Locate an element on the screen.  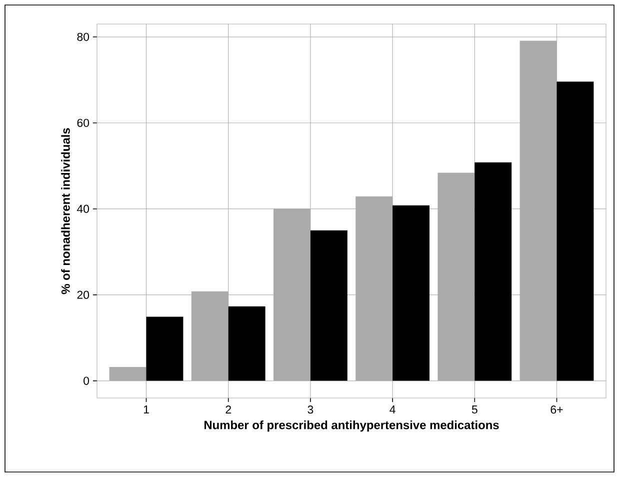
x-tick-label: 4 is located at coordinates (393, 410).